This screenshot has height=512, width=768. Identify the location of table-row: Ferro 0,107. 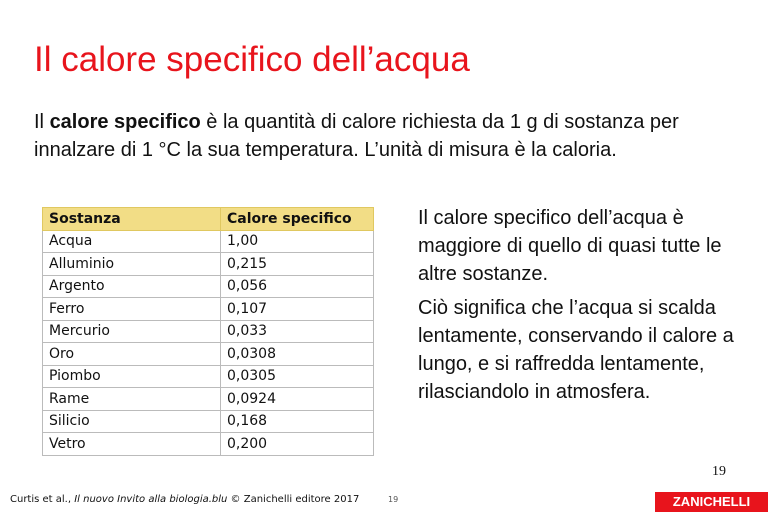
(208, 309).